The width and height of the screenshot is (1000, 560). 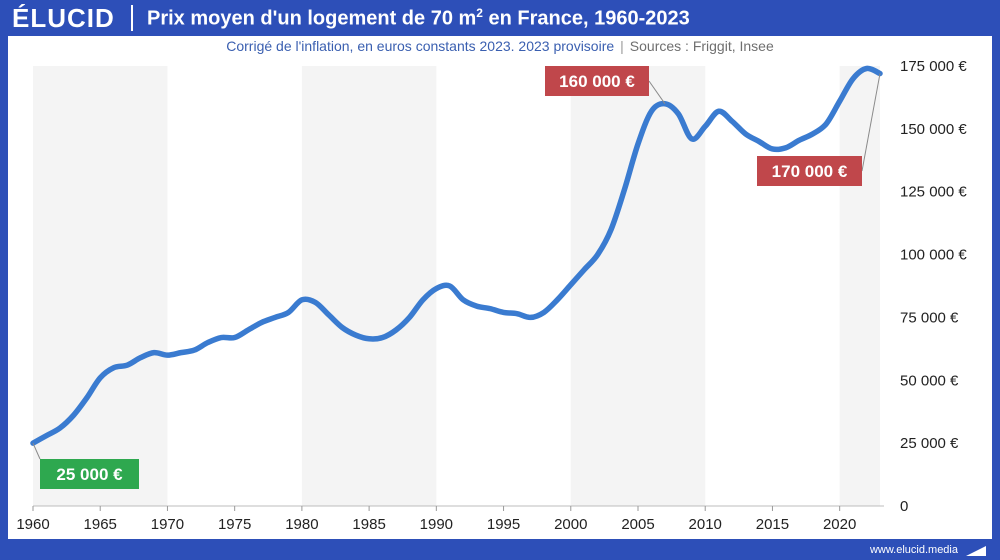 I want to click on elucid-logo: ÉLUCID, so click(x=63, y=18).